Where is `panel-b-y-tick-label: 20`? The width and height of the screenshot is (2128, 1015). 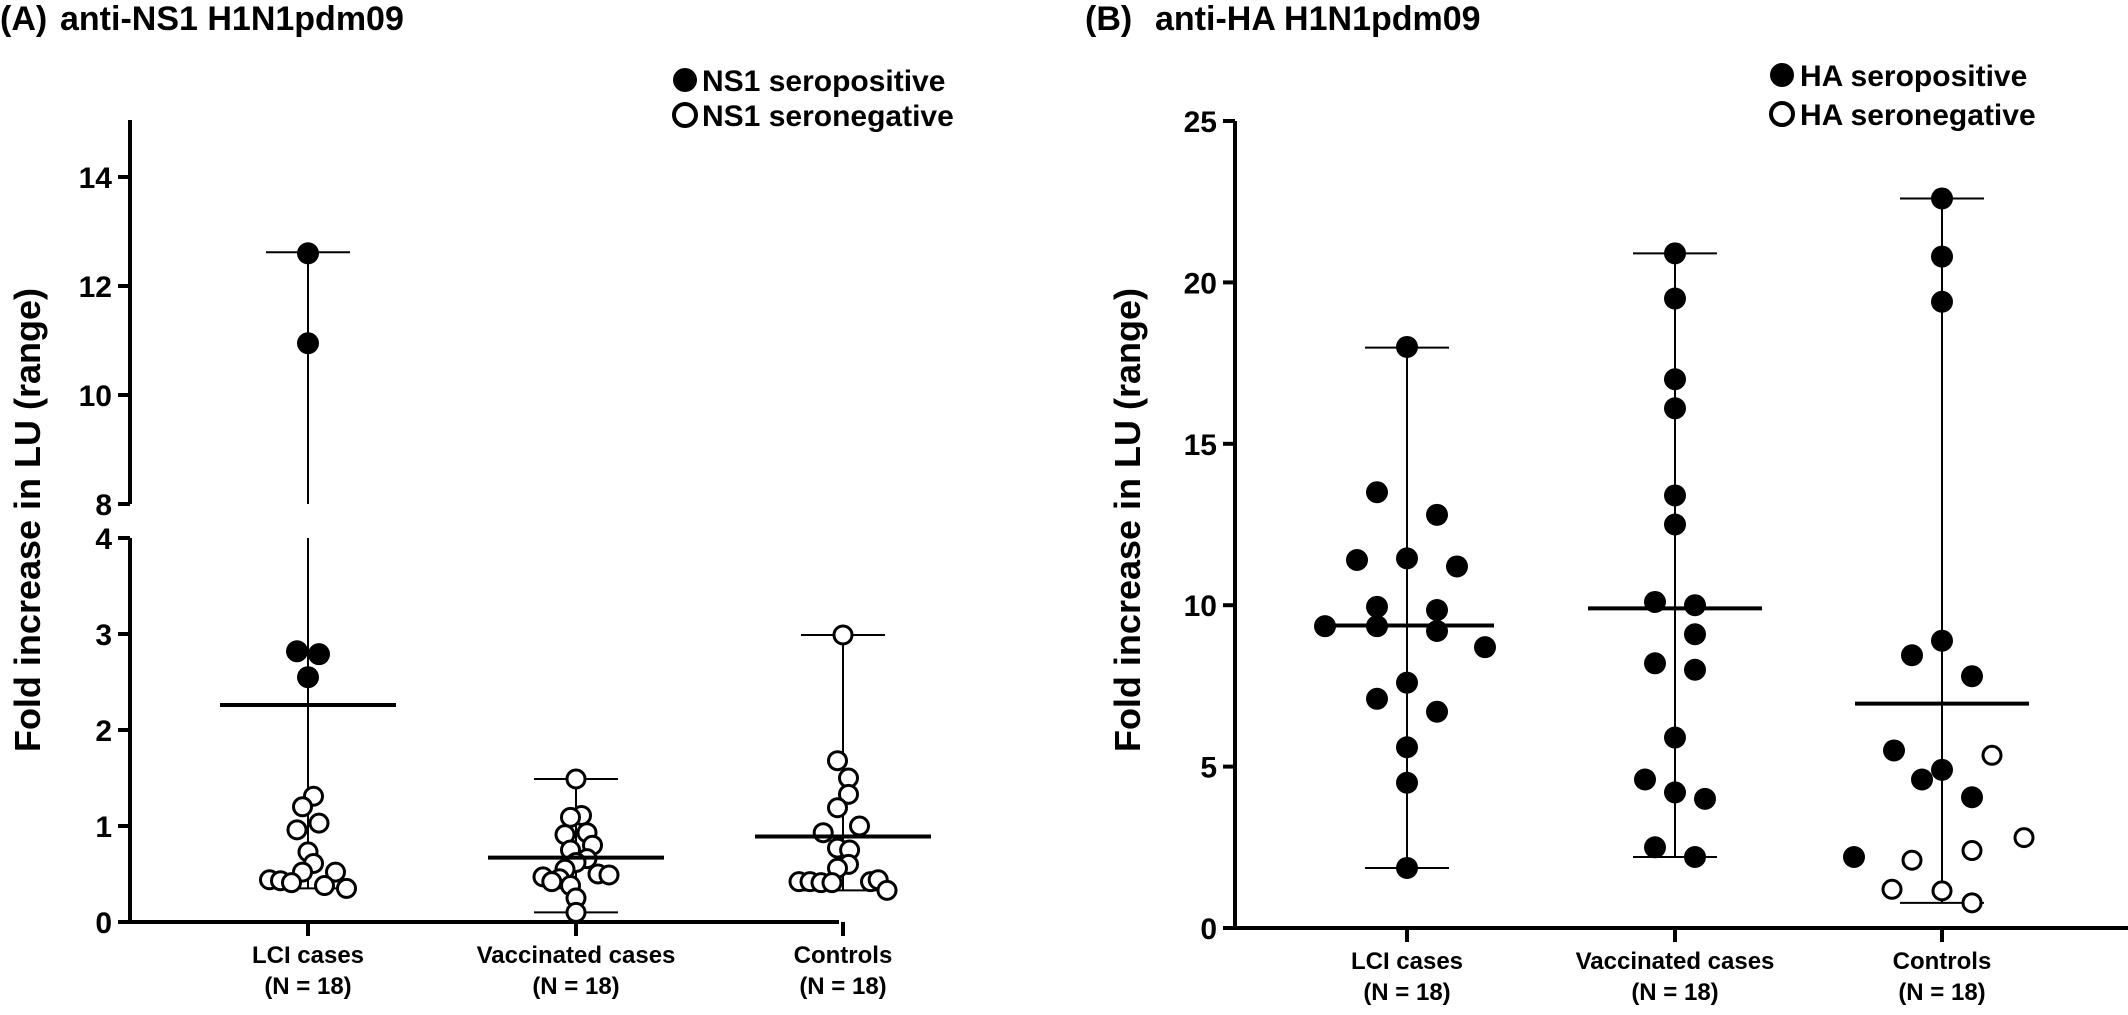
panel-b-y-tick-label: 20 is located at coordinates (1200, 283).